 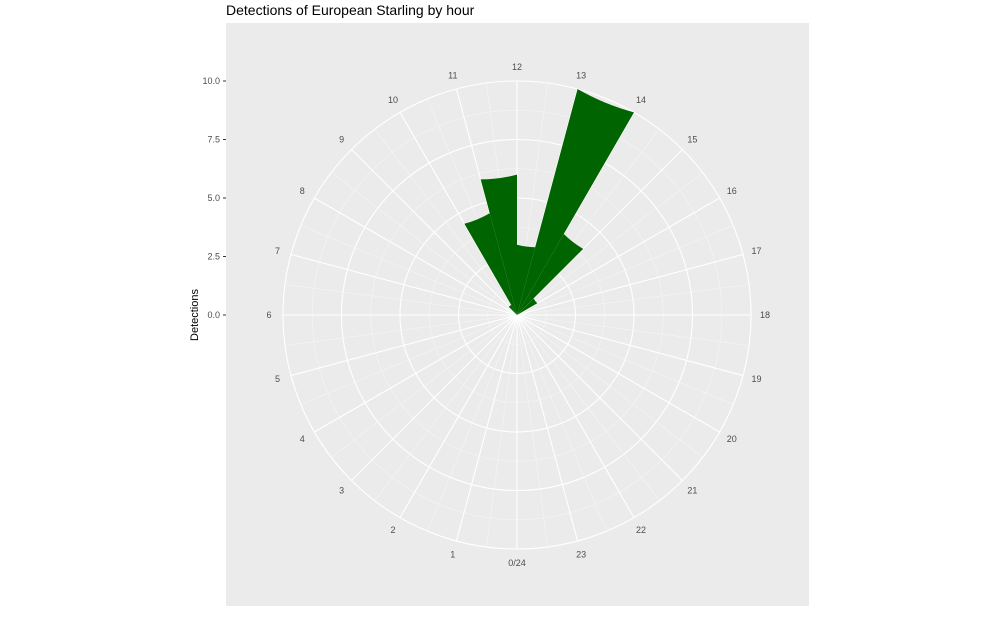 I want to click on y-tick-label: 0.0, so click(x=213, y=315).